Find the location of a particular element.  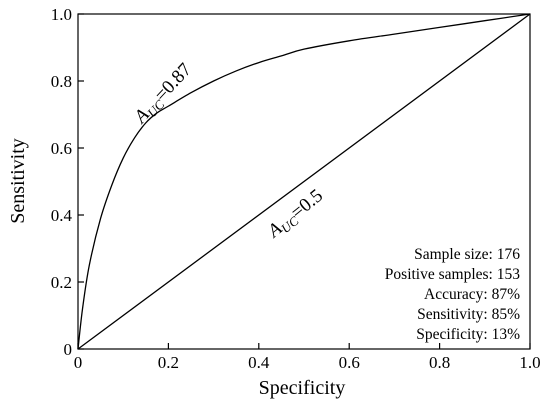

y-tick-label: 0.2 is located at coordinates (61, 282).